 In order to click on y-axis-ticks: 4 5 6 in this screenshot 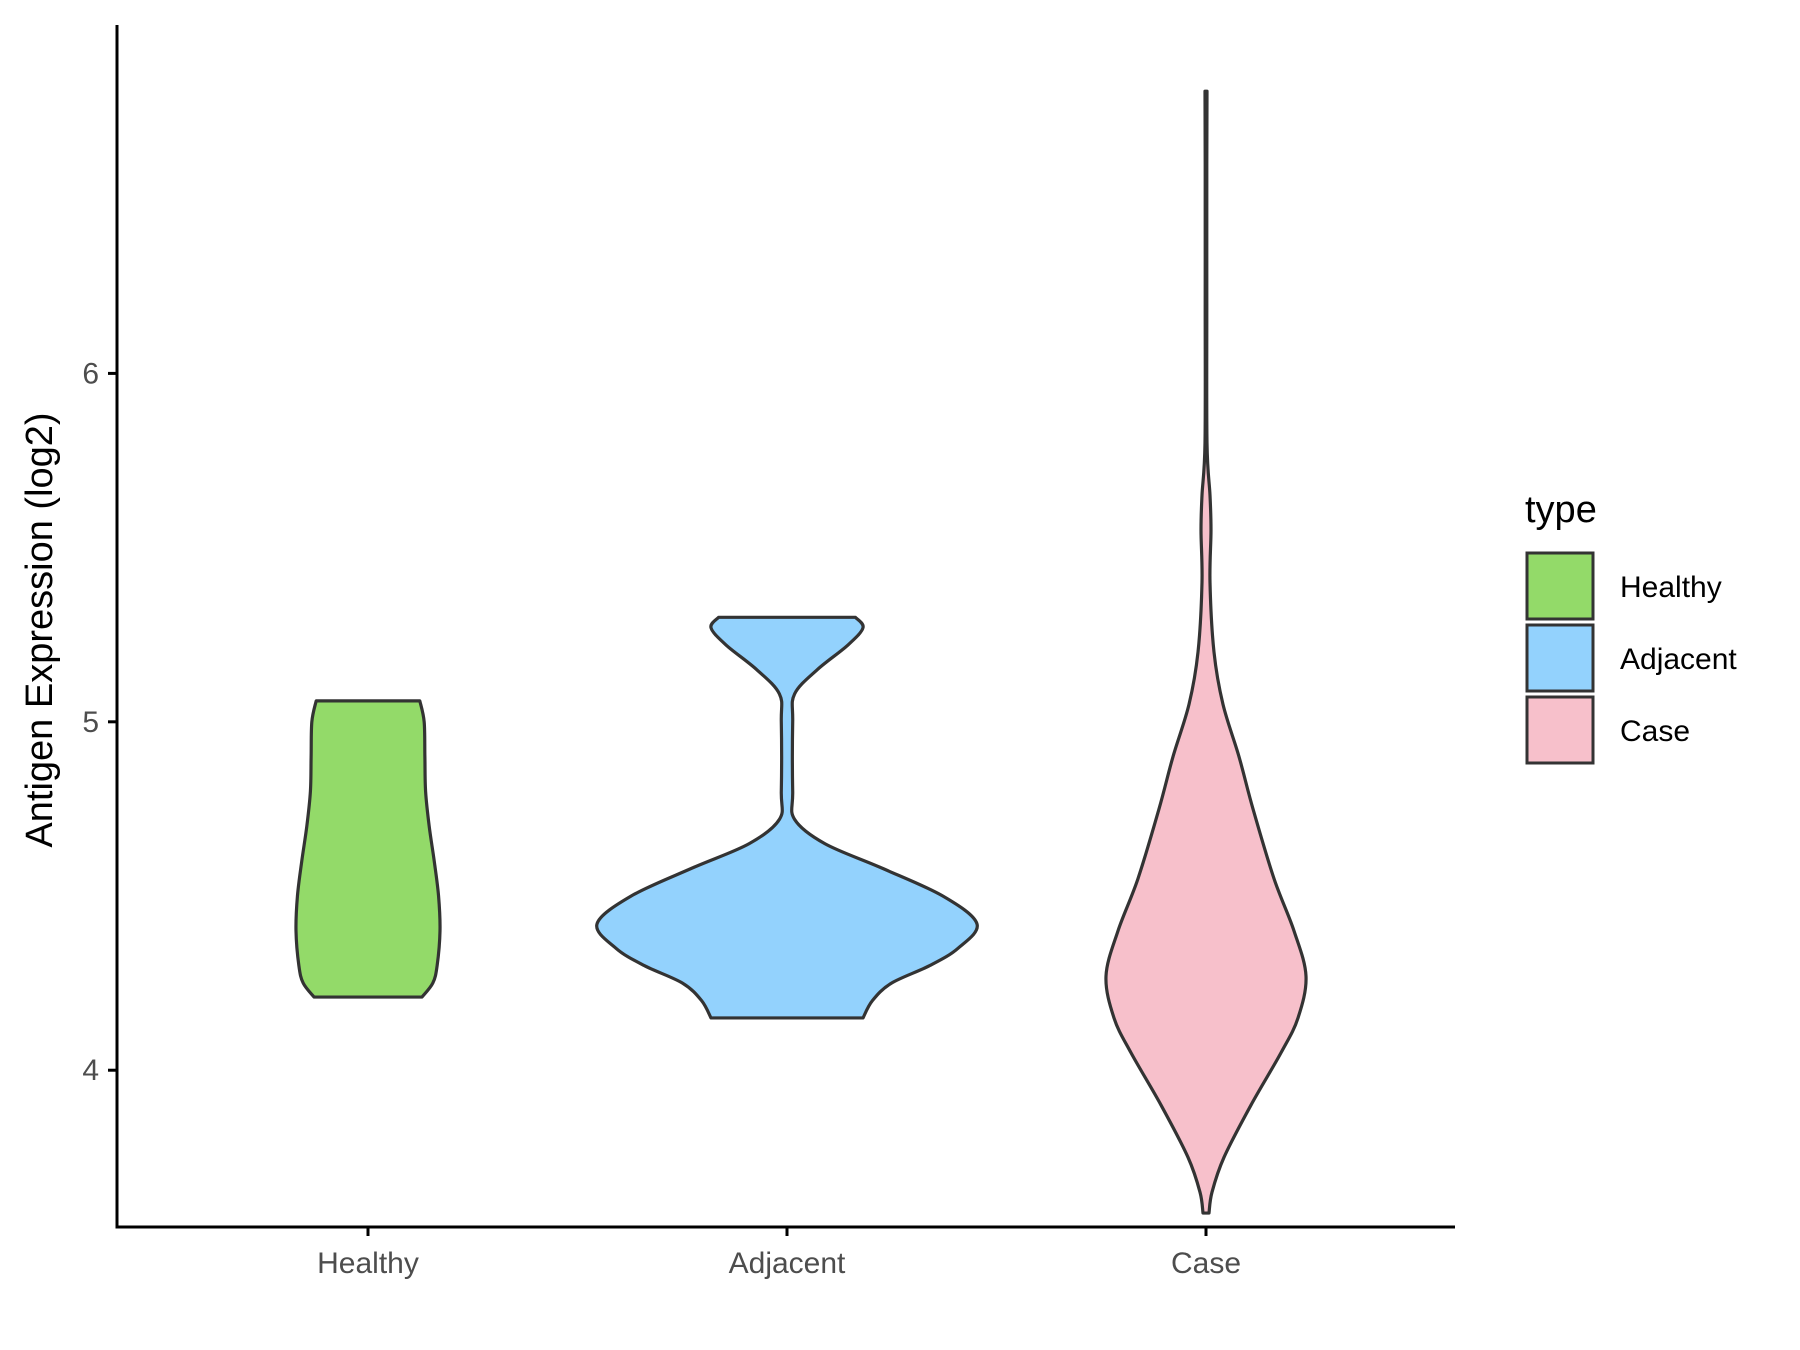, I will do `click(99, 722)`.